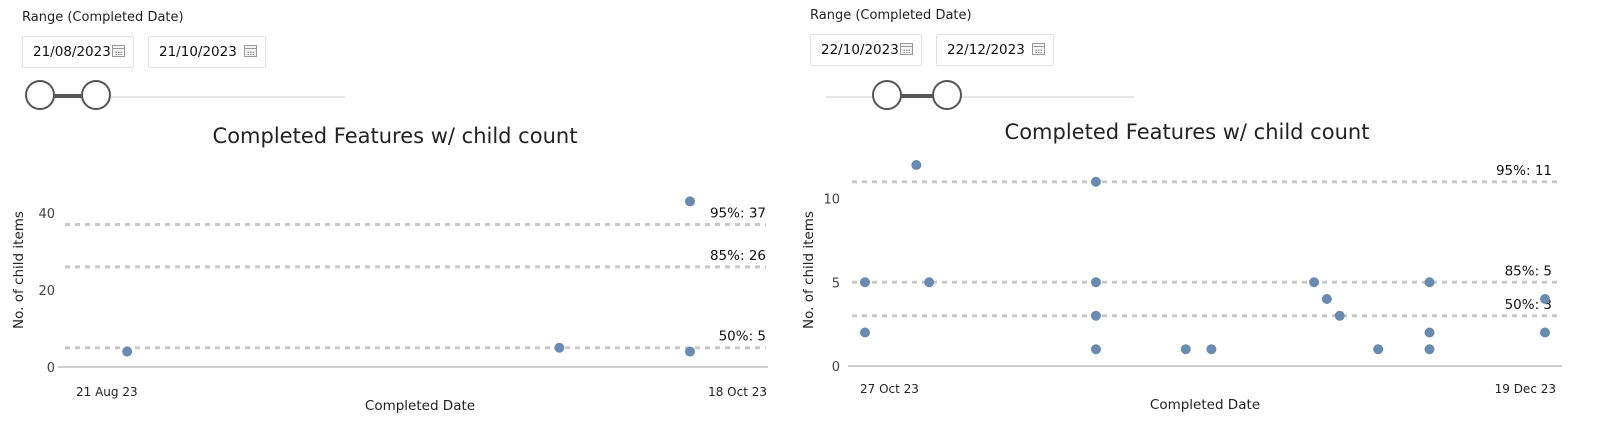  I want to click on reference-line-label: 50%: 3, so click(1528, 305).